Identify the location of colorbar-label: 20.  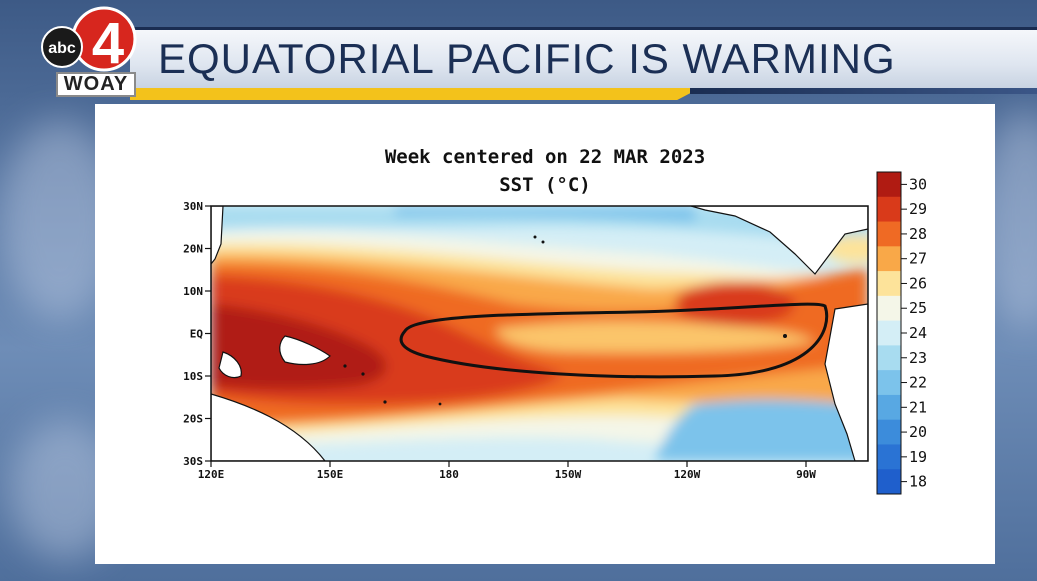
(918, 432).